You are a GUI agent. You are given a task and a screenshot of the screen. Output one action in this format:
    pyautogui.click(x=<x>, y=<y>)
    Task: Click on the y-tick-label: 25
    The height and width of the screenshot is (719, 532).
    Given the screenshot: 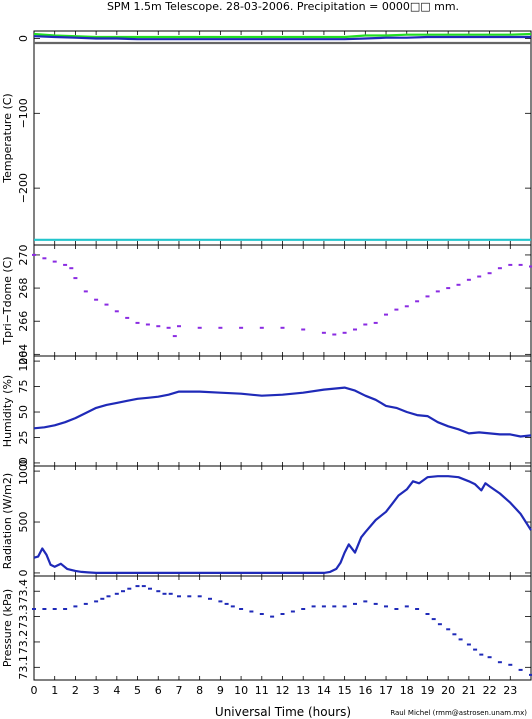 What is the action you would take?
    pyautogui.click(x=23, y=437)
    